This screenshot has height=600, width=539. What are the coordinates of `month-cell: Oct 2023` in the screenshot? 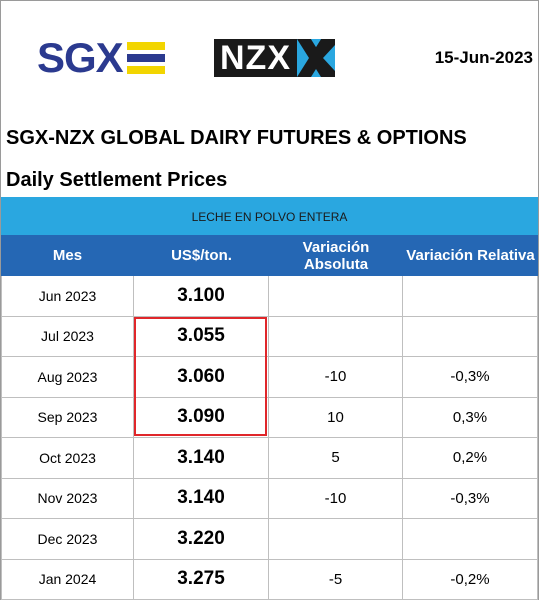 It's located at (67, 458).